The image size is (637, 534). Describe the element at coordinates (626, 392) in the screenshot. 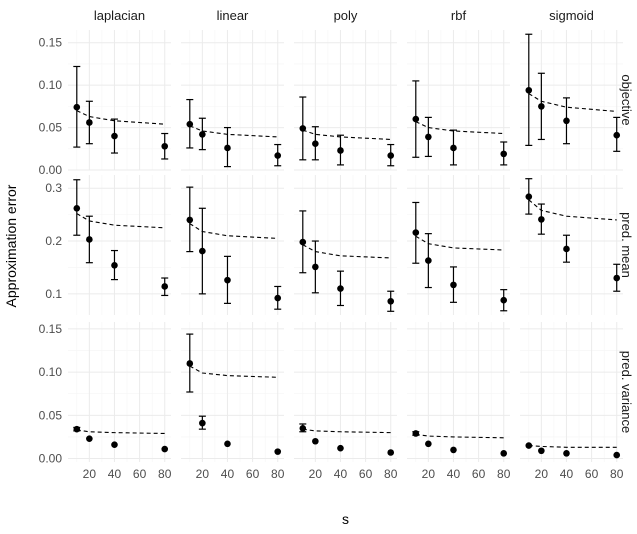

I see `row-strip-label: pred. variance` at that location.